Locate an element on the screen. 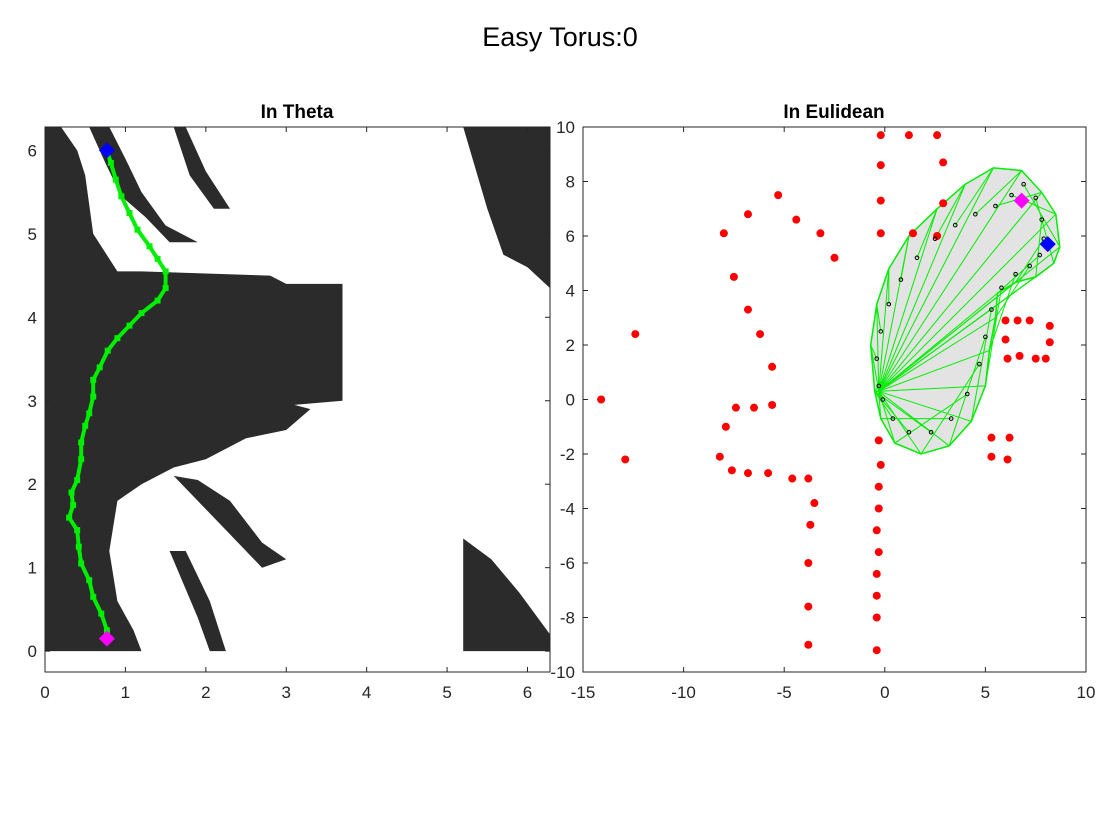 This screenshot has height=840, width=1120. theta-xtick-label: 2 is located at coordinates (205, 692).